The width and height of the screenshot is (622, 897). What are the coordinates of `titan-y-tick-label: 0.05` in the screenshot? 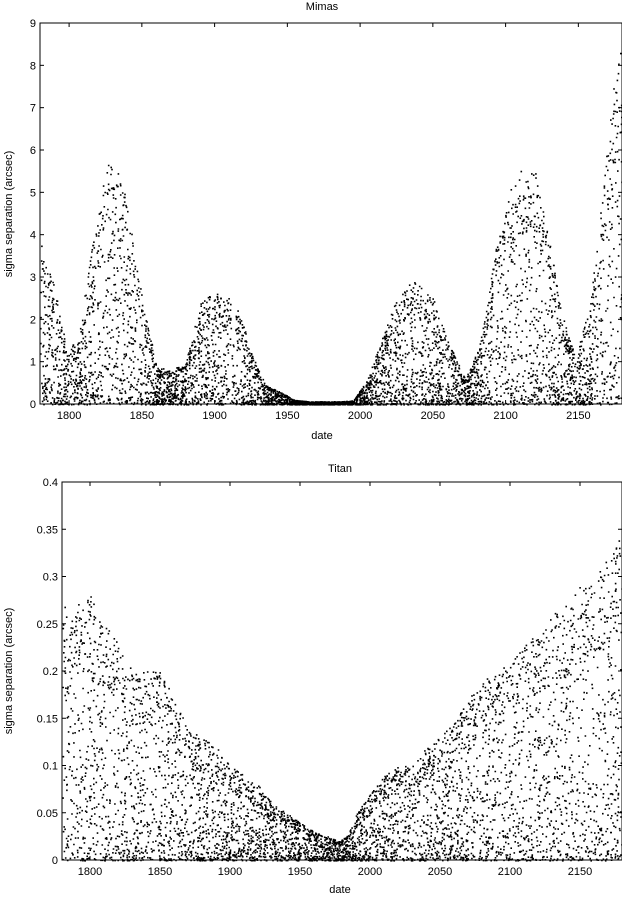 It's located at (47, 814).